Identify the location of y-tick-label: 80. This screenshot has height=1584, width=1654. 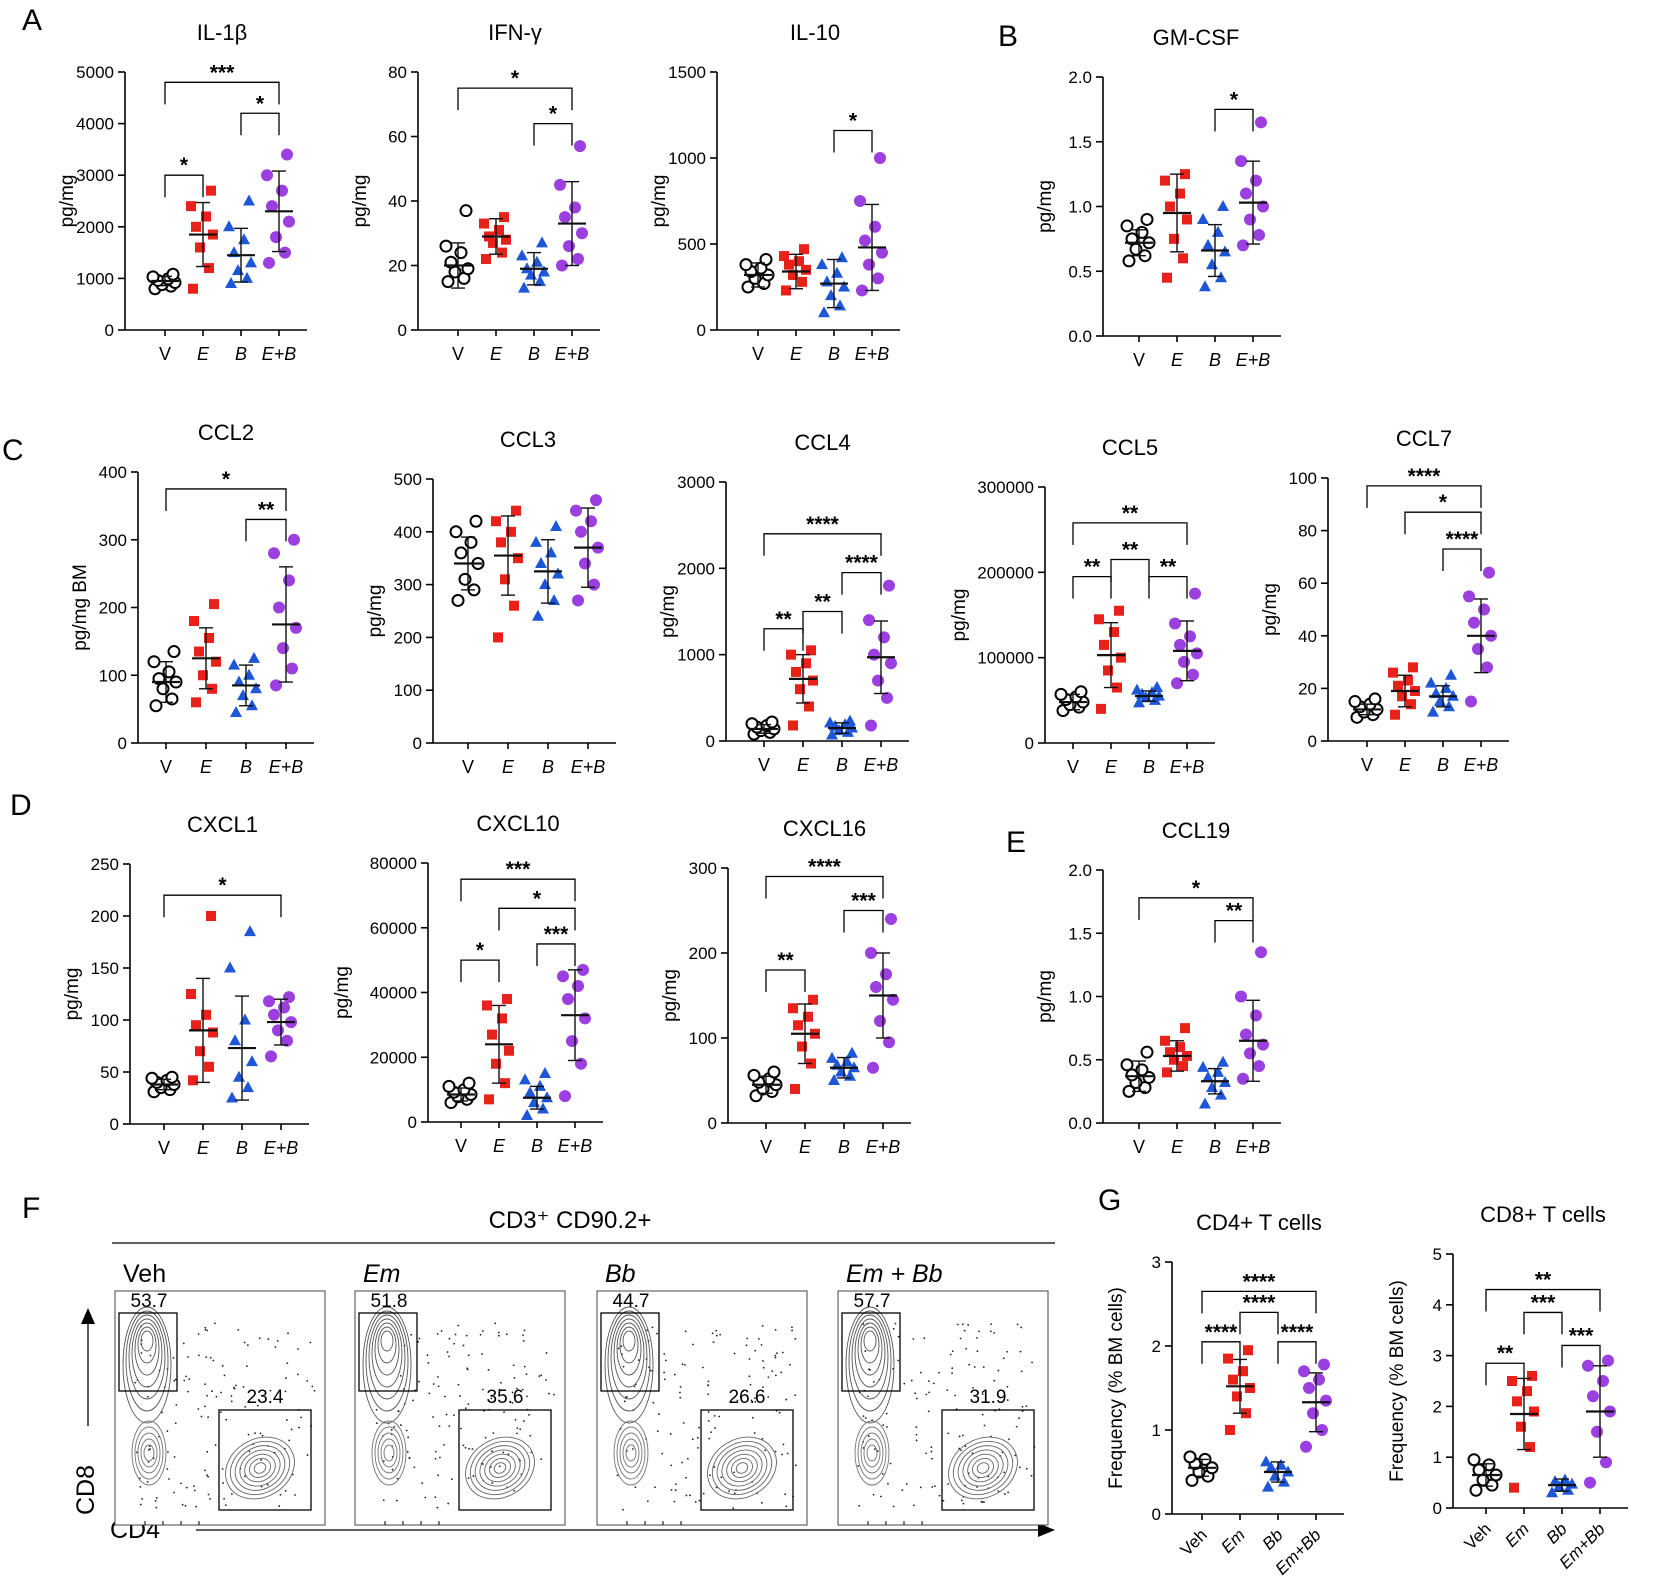
(397, 72).